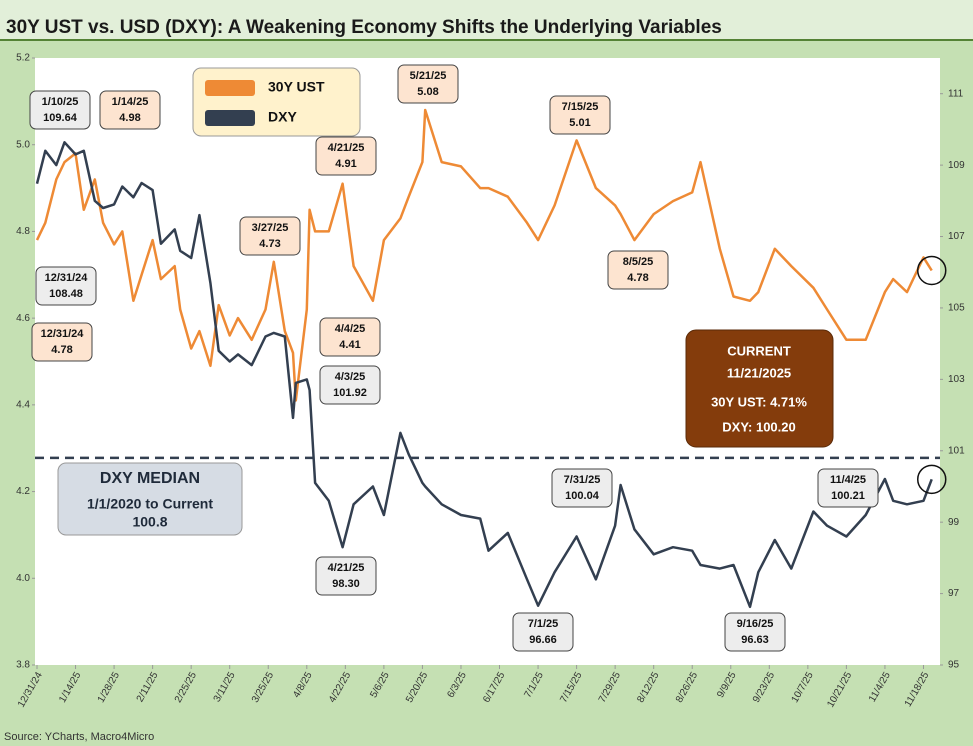 The height and width of the screenshot is (746, 973). I want to click on current-text: DXY: 100.20, so click(758, 426).